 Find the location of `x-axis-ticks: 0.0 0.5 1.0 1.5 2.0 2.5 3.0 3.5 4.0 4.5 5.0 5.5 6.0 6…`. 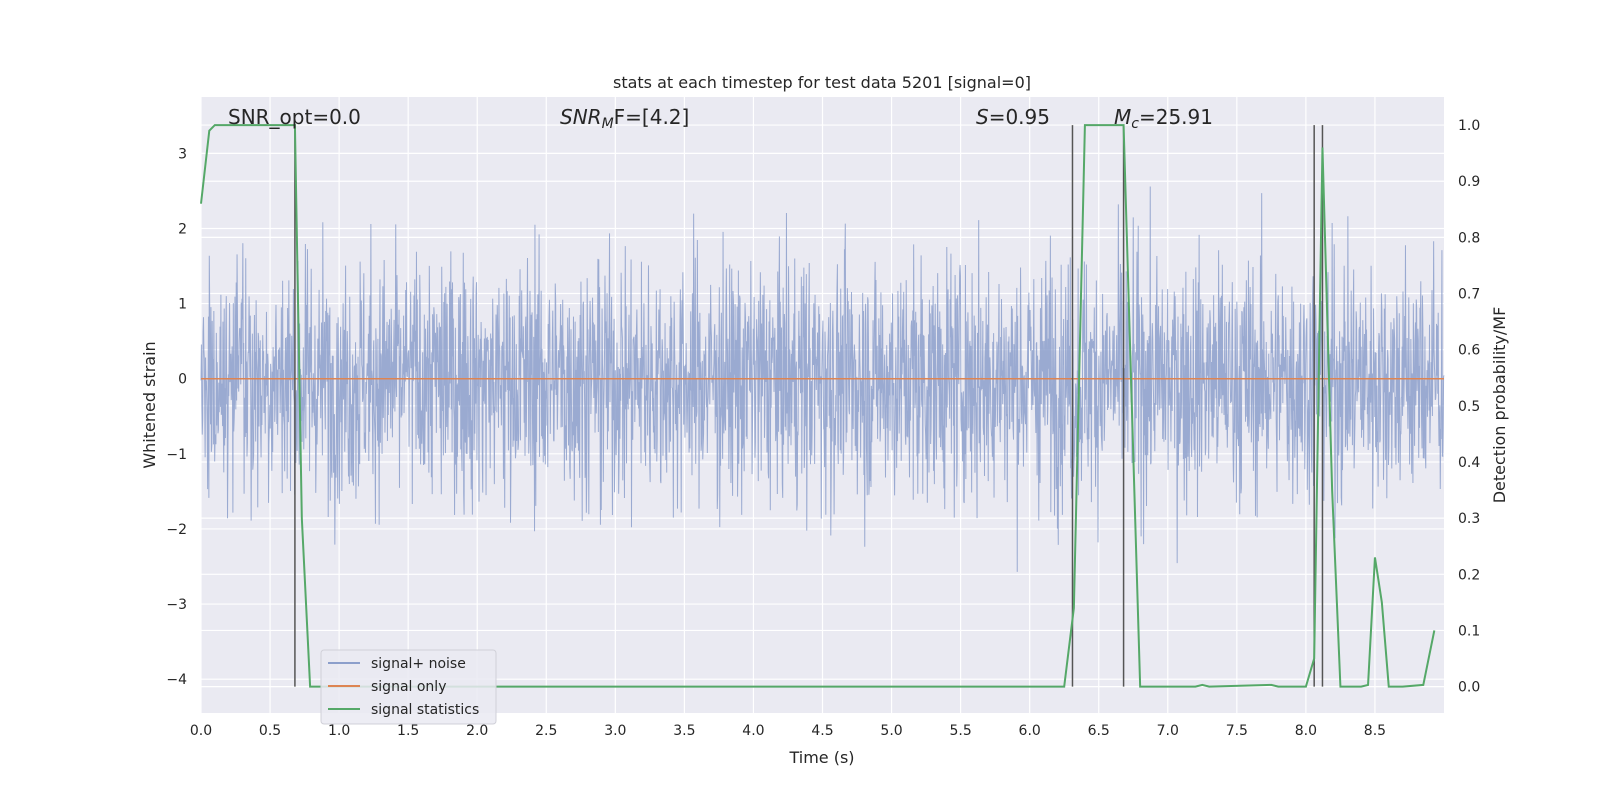

x-axis-ticks: 0.0 0.5 1.0 1.5 2.0 2.5 3.0 3.5 4.0 4.5 5.0 5.5 6.0 6… is located at coordinates (788, 731).